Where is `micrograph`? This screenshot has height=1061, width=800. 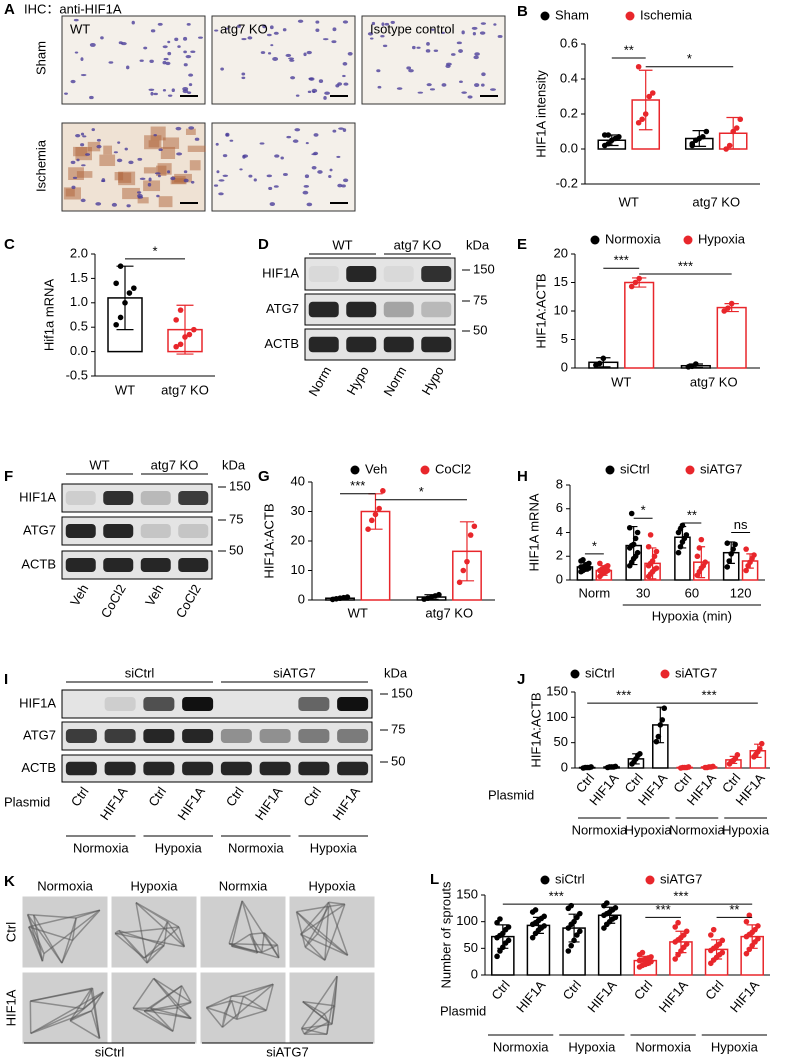 micrograph is located at coordinates (243, 932).